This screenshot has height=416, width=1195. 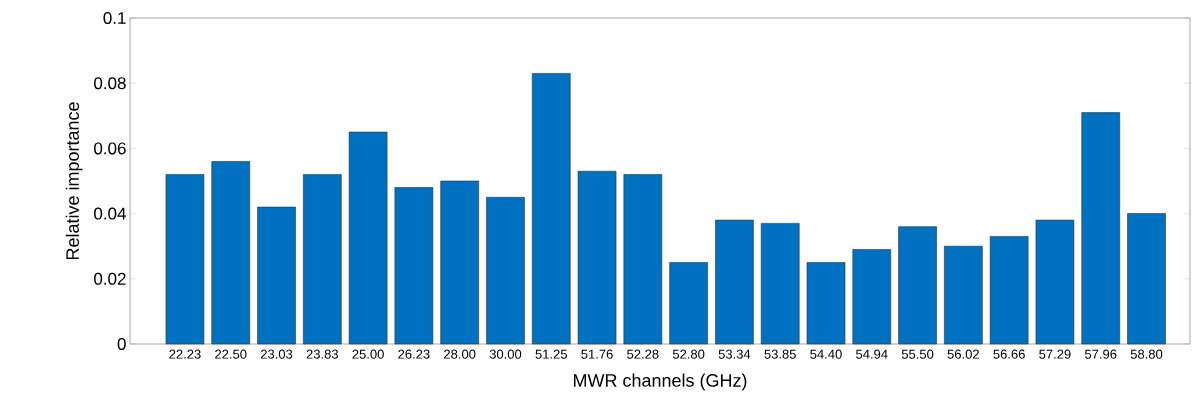 I want to click on x-tick-label: 52.28, so click(x=643, y=354).